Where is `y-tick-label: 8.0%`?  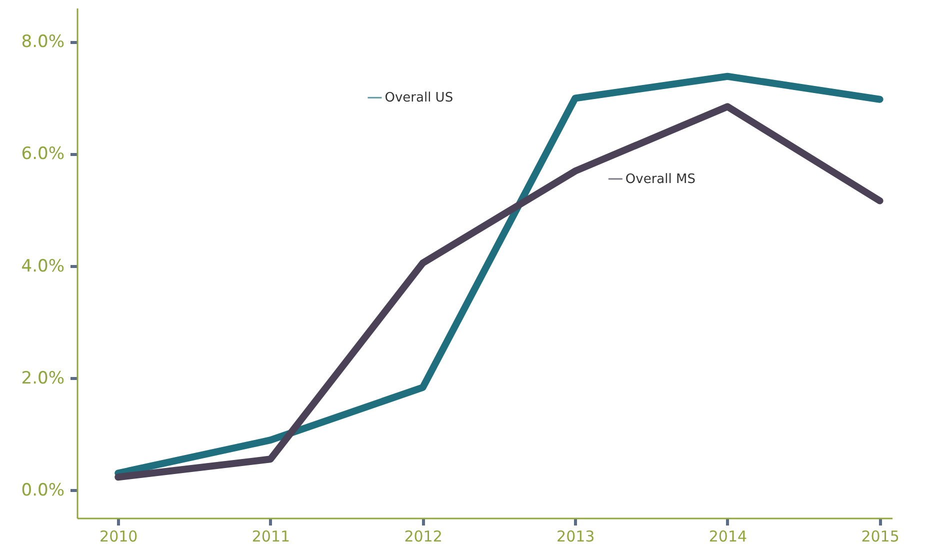 y-tick-label: 8.0% is located at coordinates (42, 42).